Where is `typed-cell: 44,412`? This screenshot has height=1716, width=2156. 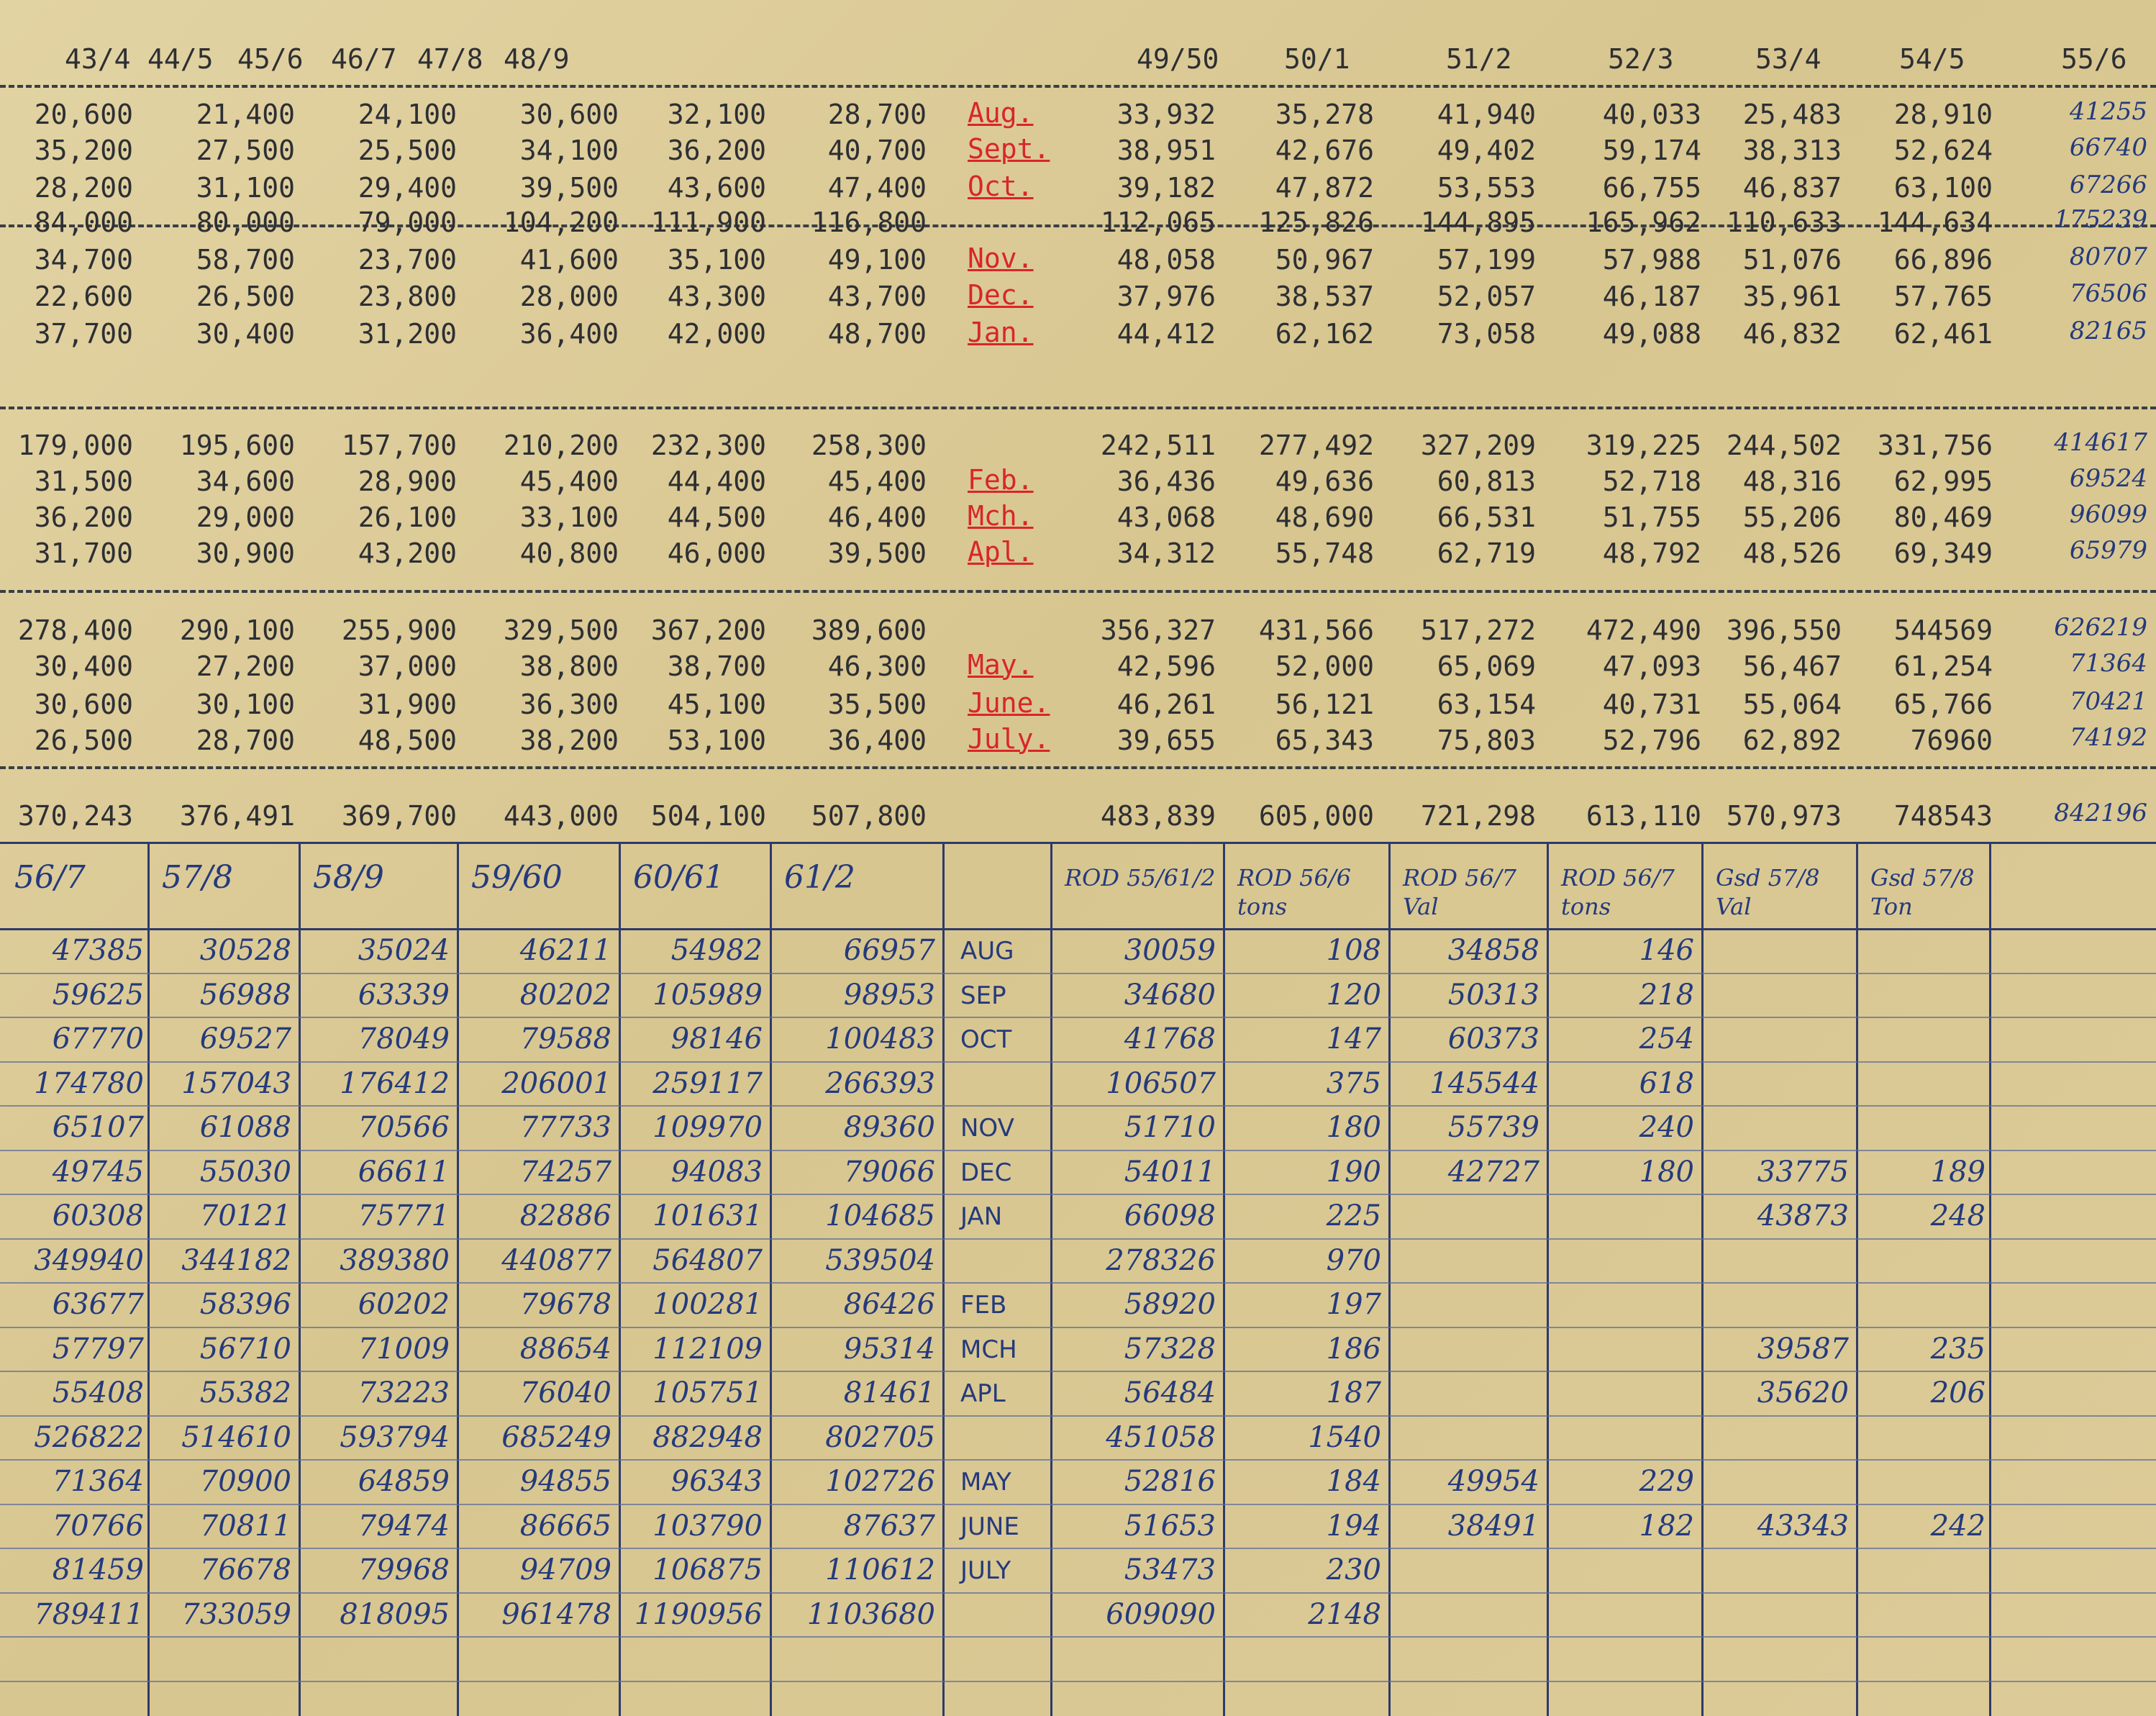 typed-cell: 44,412 is located at coordinates (1166, 334).